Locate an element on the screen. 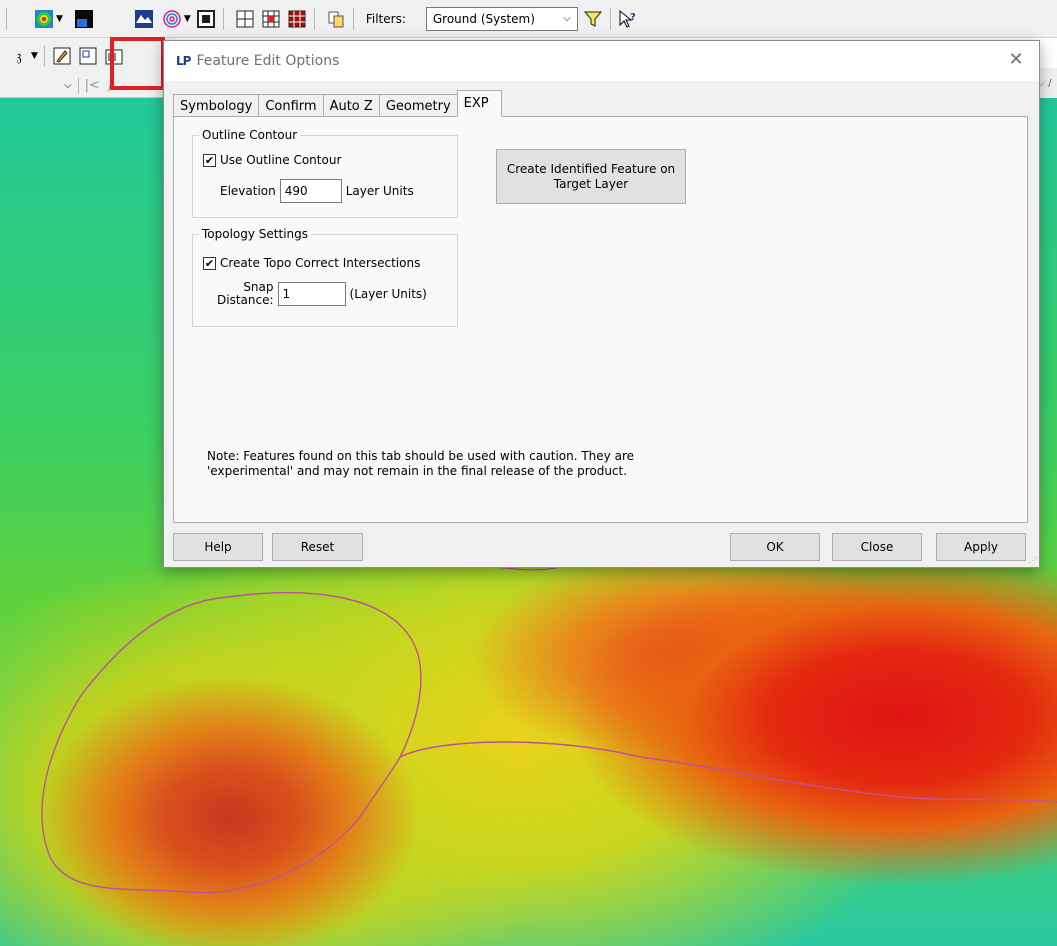 Image resolution: width=1057 pixels, height=946 pixels. apply-button: Apply is located at coordinates (981, 547).